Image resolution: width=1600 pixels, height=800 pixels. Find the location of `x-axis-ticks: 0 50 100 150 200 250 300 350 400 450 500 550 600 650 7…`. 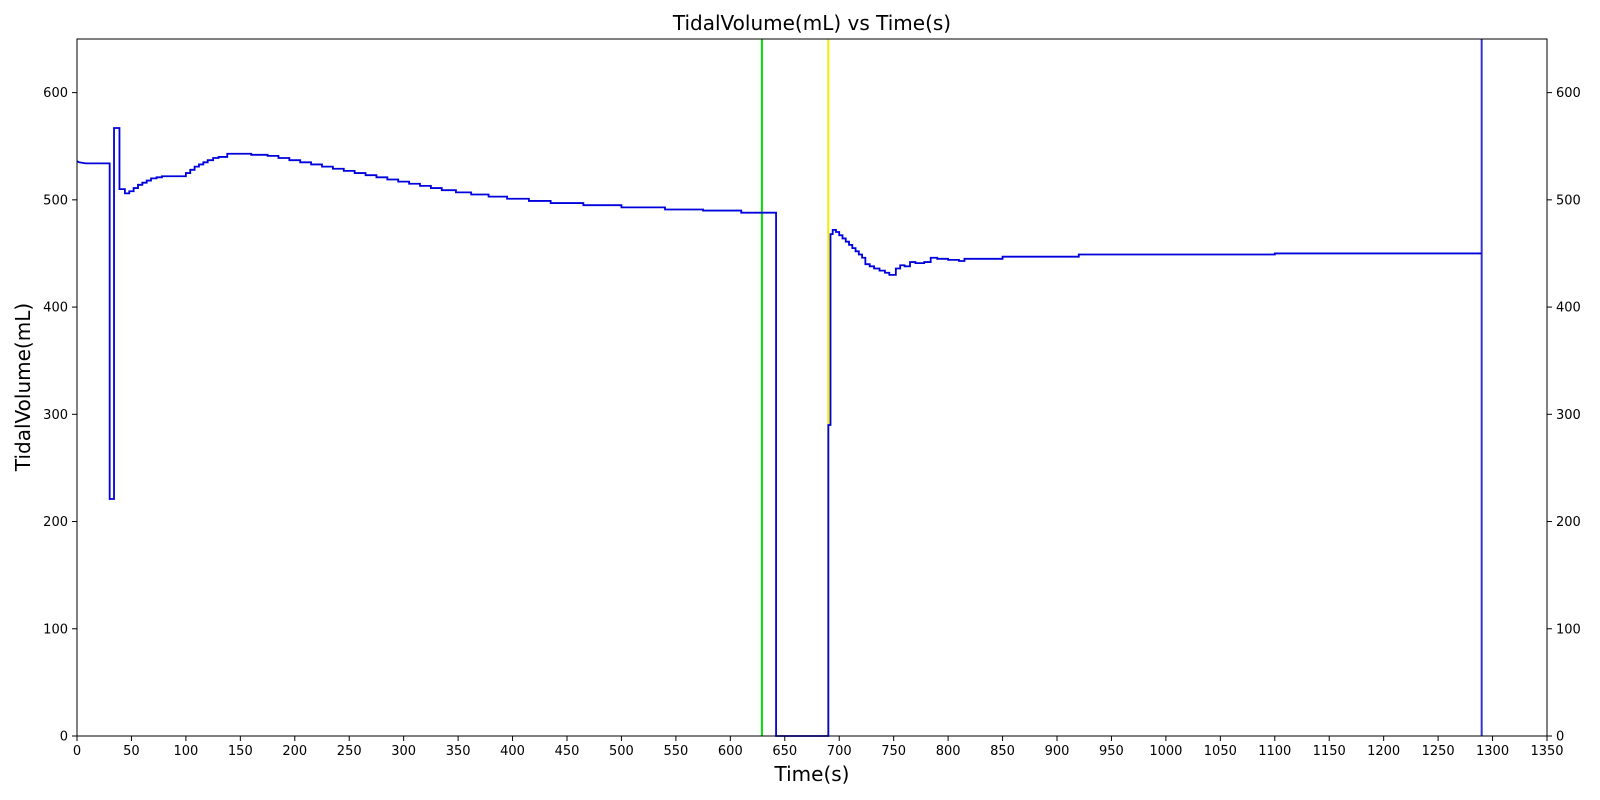

x-axis-ticks: 0 50 100 150 200 250 300 350 400 450 500 550 600 650 7… is located at coordinates (818, 747).